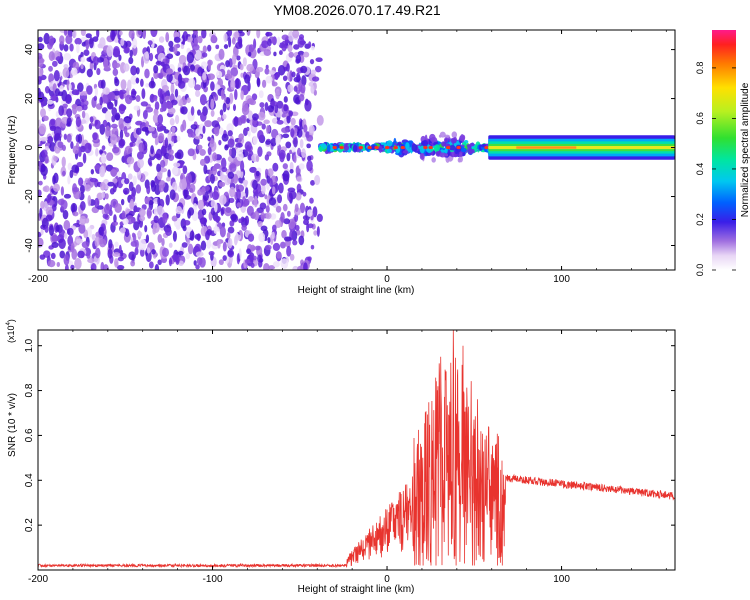 This screenshot has width=750, height=600. Describe the element at coordinates (356, 290) in the screenshot. I see `spectrogram-x-label: Height of straight line (km)` at that location.